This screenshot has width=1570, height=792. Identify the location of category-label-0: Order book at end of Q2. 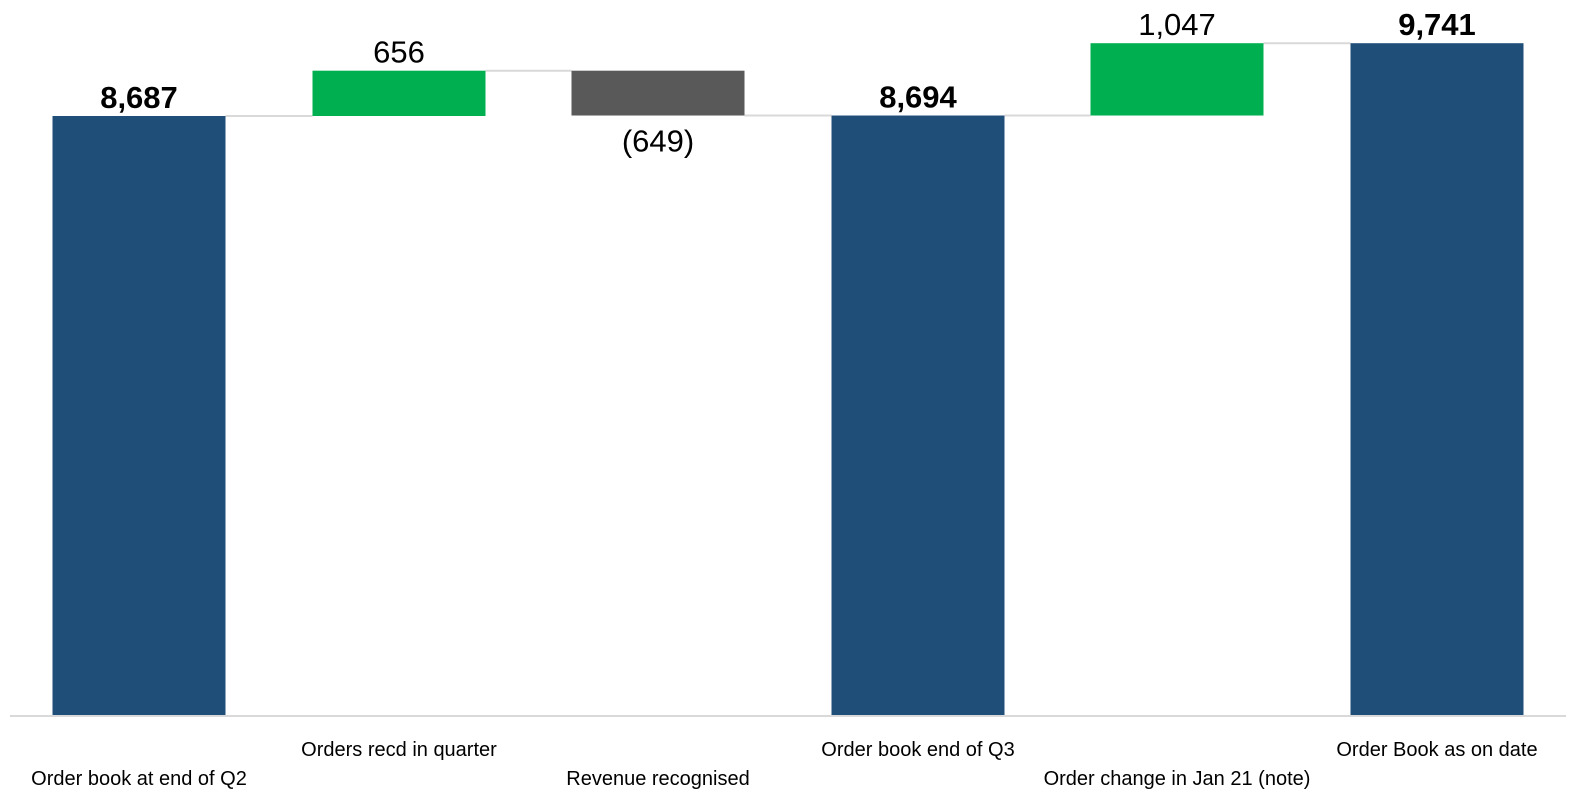
(139, 779).